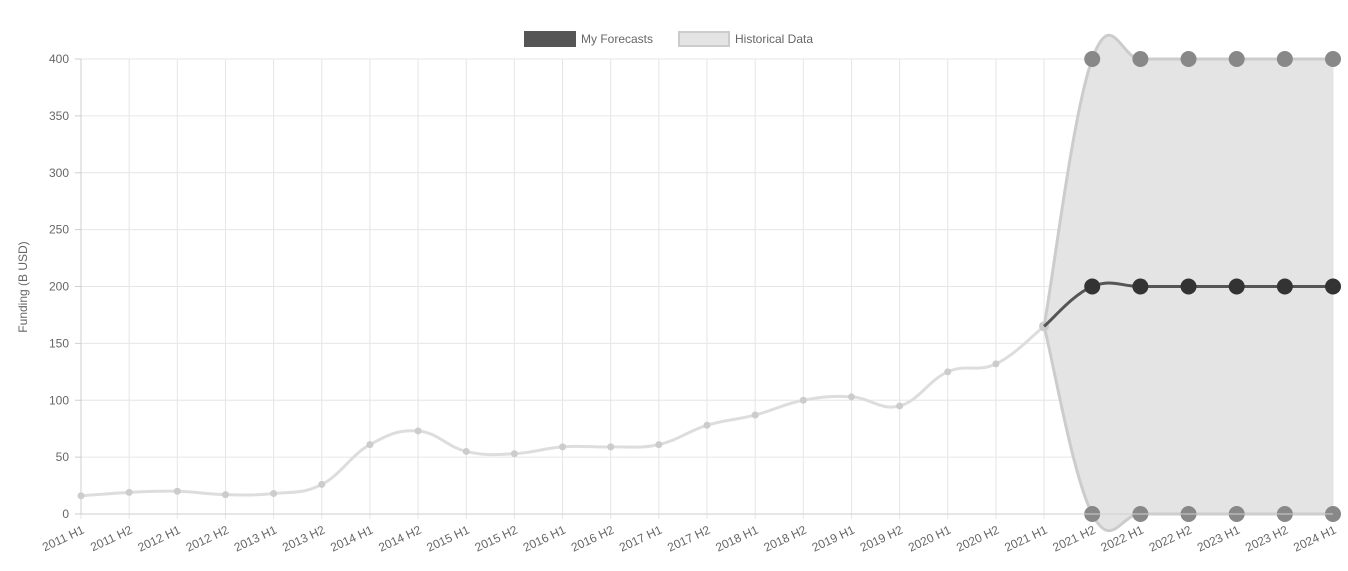 The width and height of the screenshot is (1348, 571). What do you see at coordinates (785, 539) in the screenshot?
I see `x-tick-label: 2018 H2` at bounding box center [785, 539].